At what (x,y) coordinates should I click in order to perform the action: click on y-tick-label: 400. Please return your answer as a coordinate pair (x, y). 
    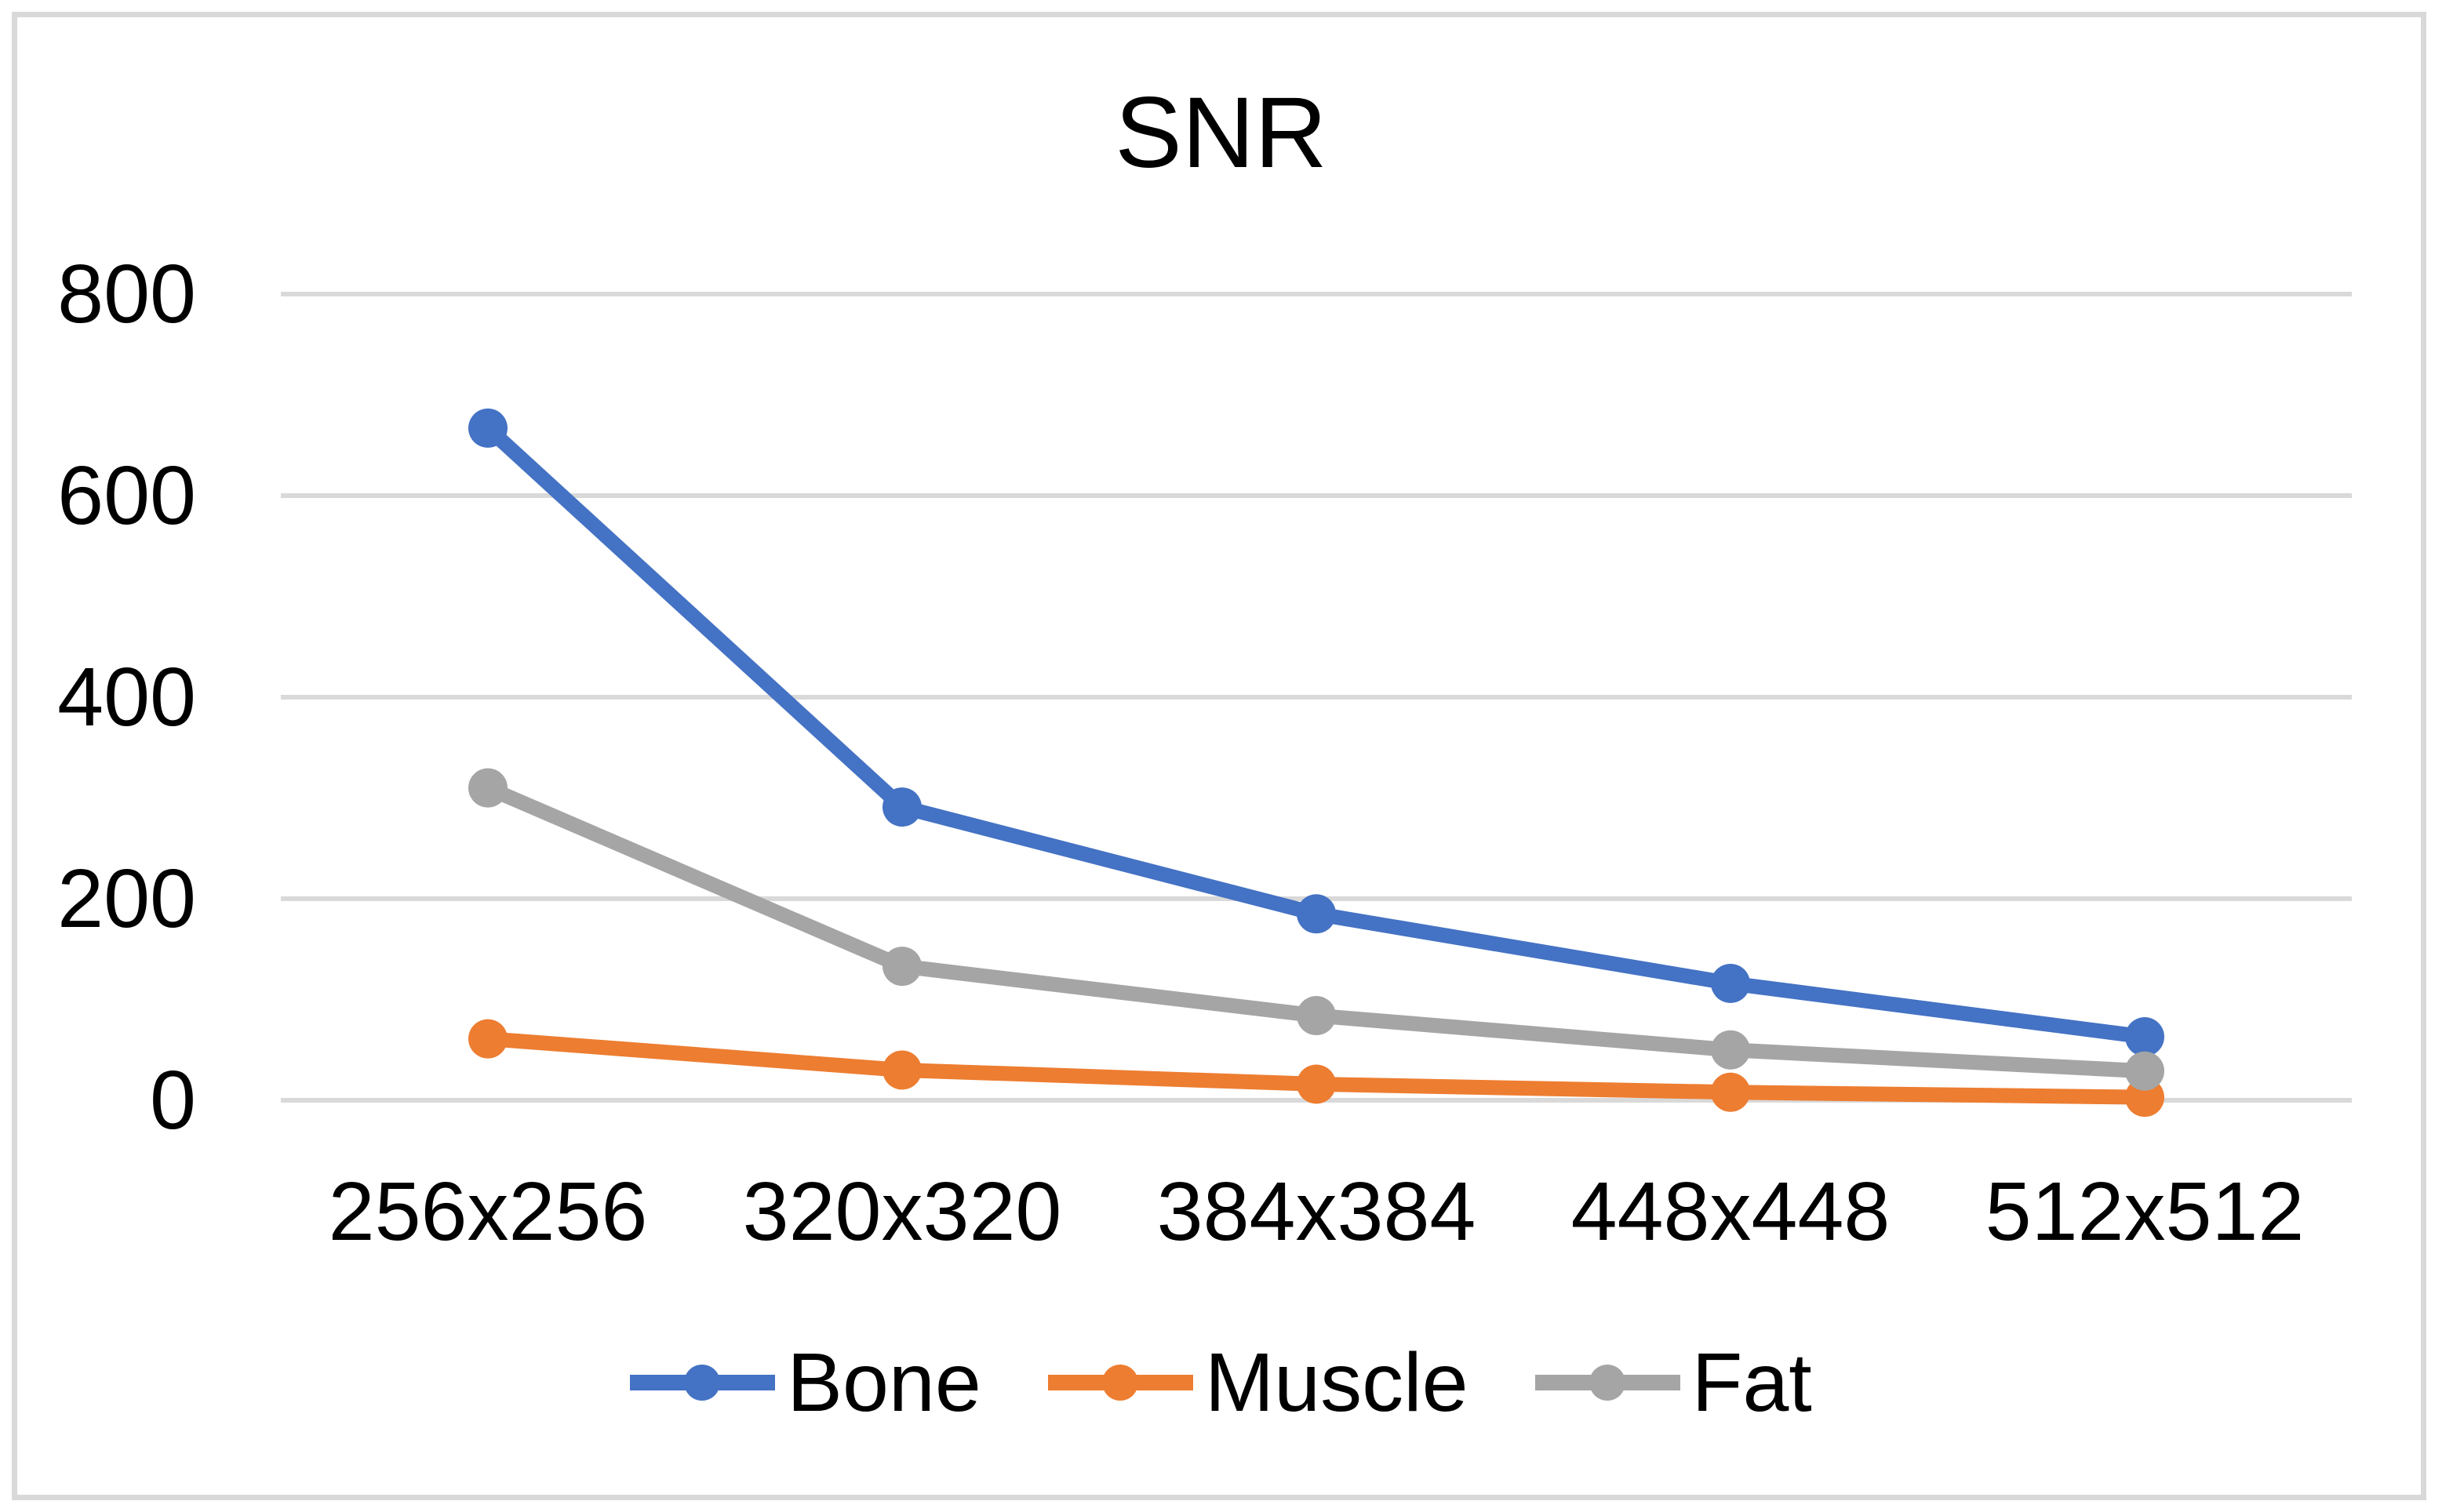
    Looking at the image, I should click on (127, 697).